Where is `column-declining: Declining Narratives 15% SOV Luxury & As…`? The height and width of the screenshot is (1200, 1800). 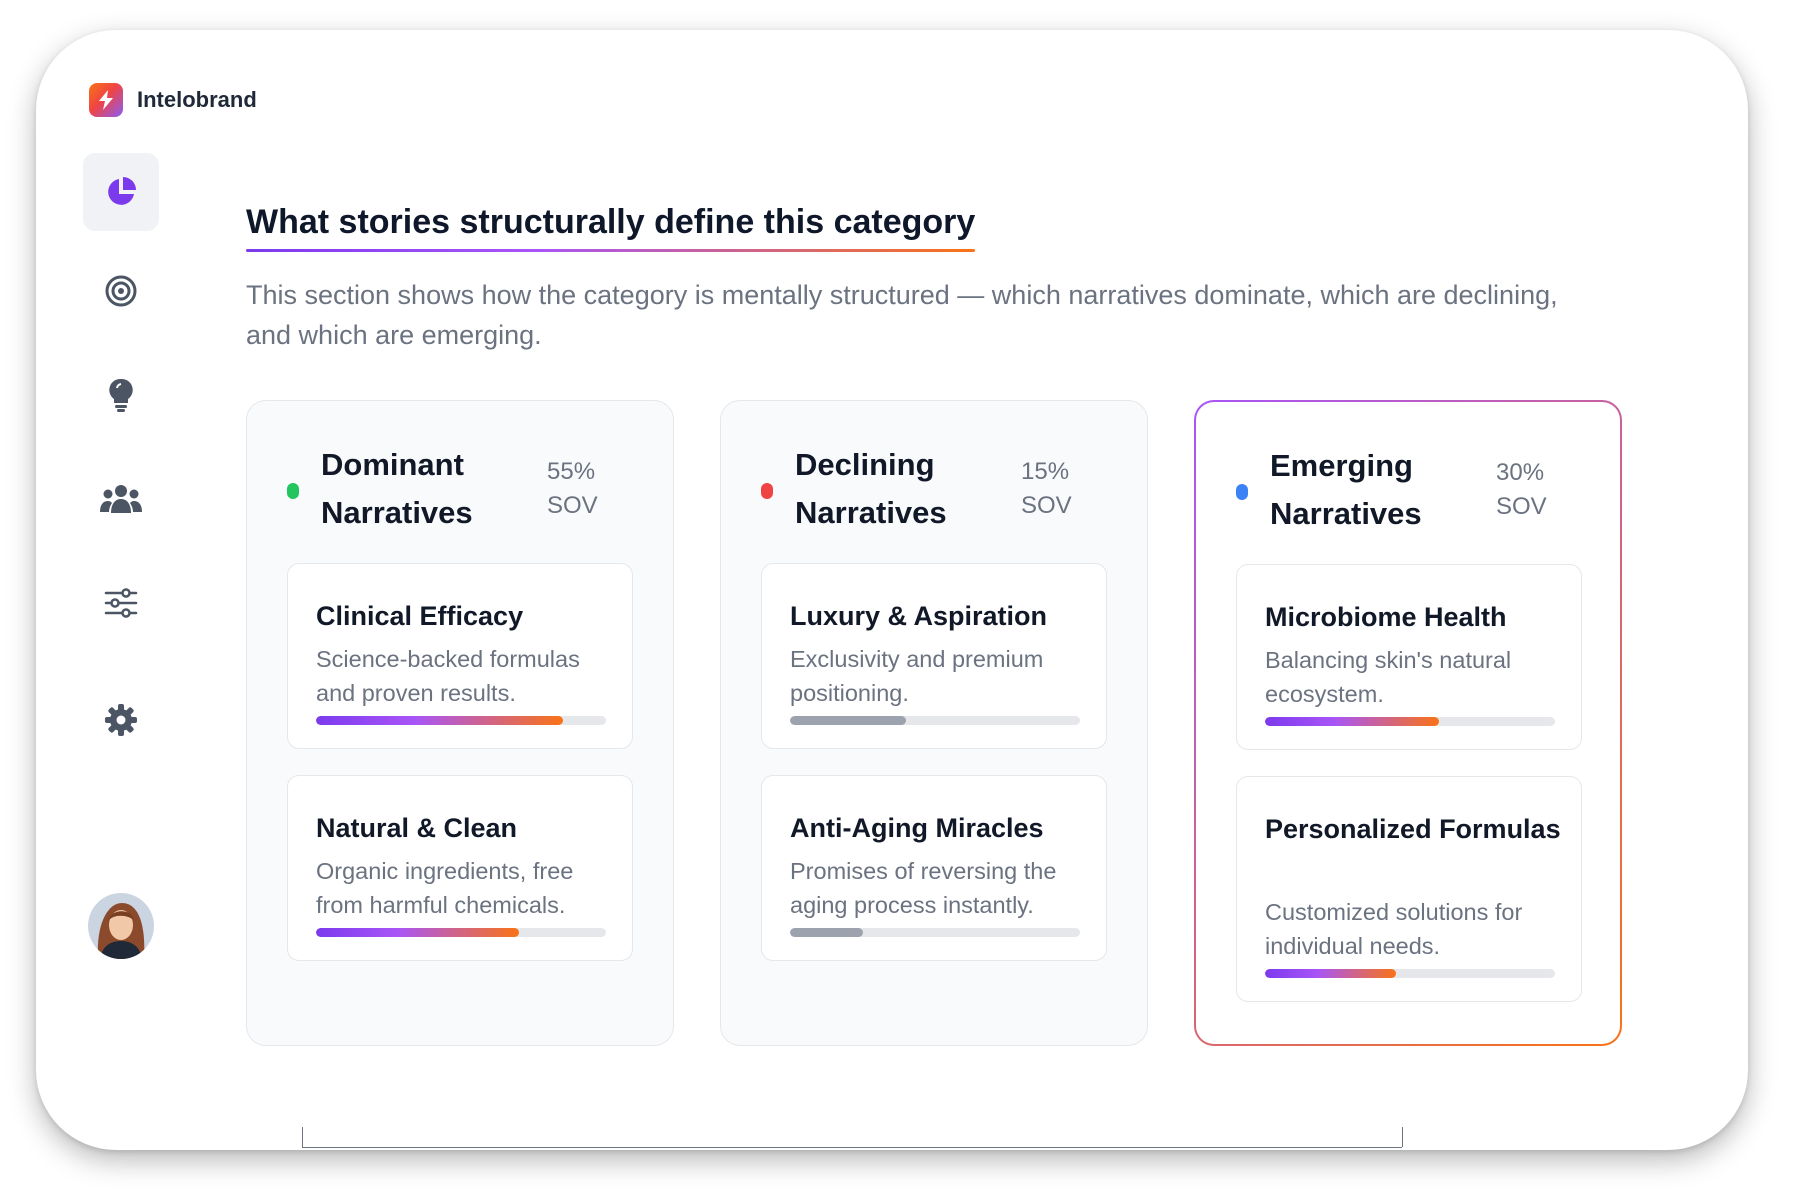
column-declining: Declining Narratives 15% SOV Luxury & As… is located at coordinates (934, 723).